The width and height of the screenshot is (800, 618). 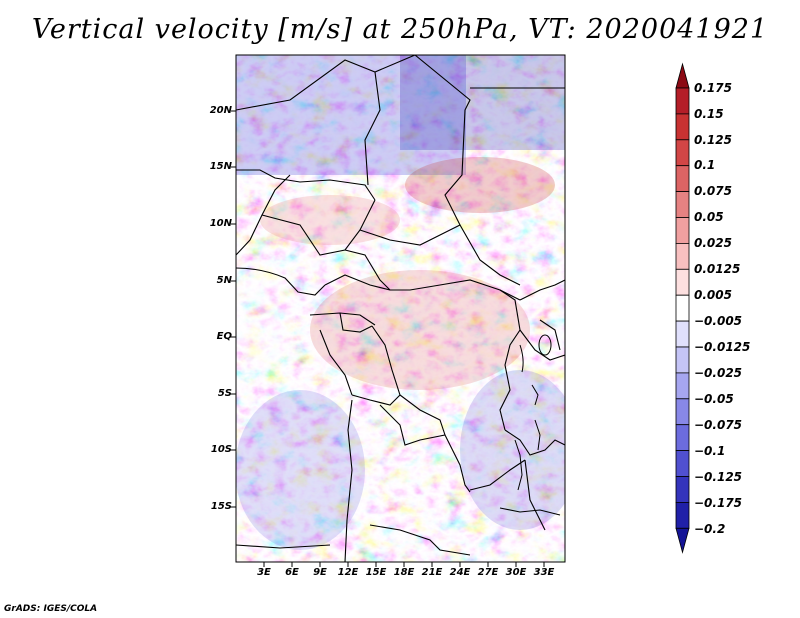 What do you see at coordinates (709, 217) in the screenshot?
I see `colorbar-label: 0.05` at bounding box center [709, 217].